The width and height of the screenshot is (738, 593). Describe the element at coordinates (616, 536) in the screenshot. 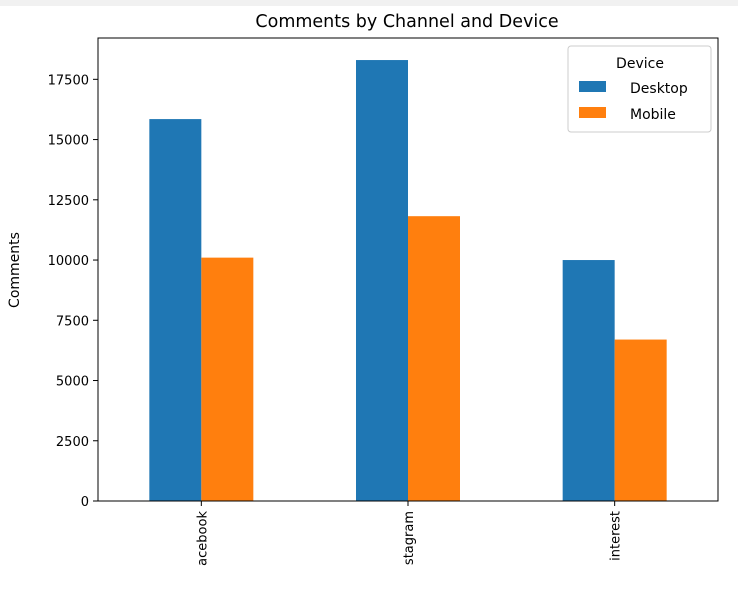

I see `x-tick-label-pinterest: interest` at that location.